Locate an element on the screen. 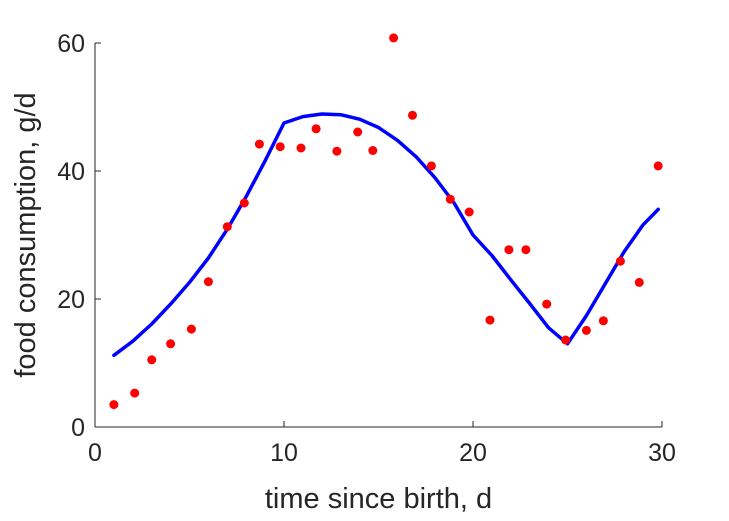 This screenshot has width=729, height=521. y-tick-label: 0 is located at coordinates (78, 428).